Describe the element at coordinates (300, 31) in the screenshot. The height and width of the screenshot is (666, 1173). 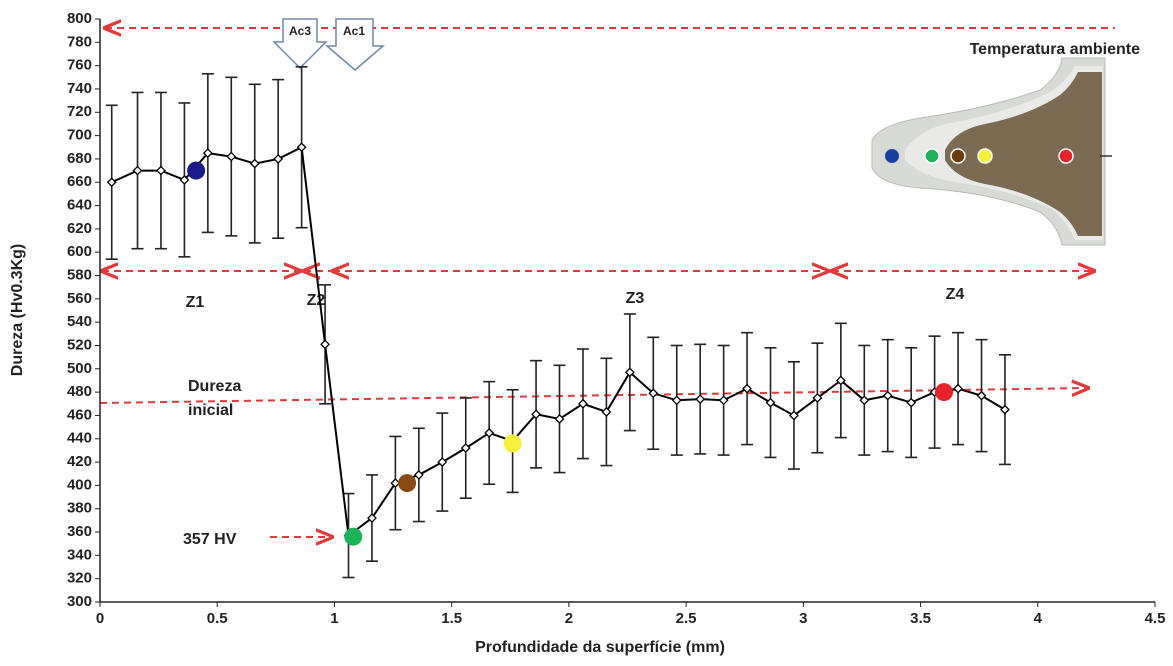
I see `ac3-label: Ac3` at that location.